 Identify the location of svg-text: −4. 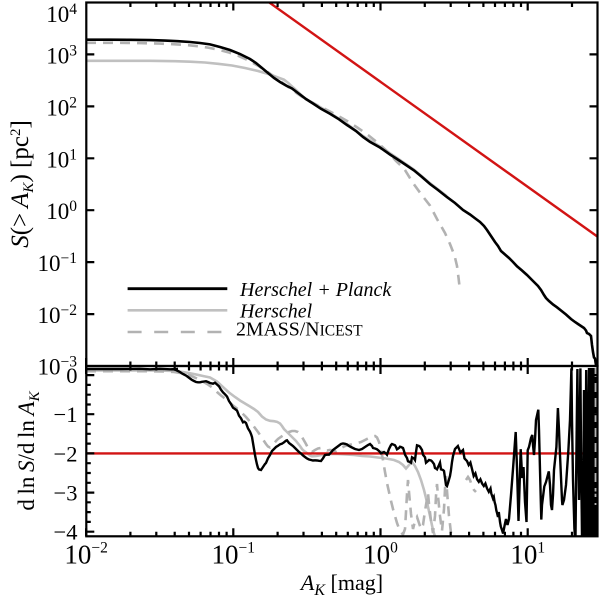
(66, 532).